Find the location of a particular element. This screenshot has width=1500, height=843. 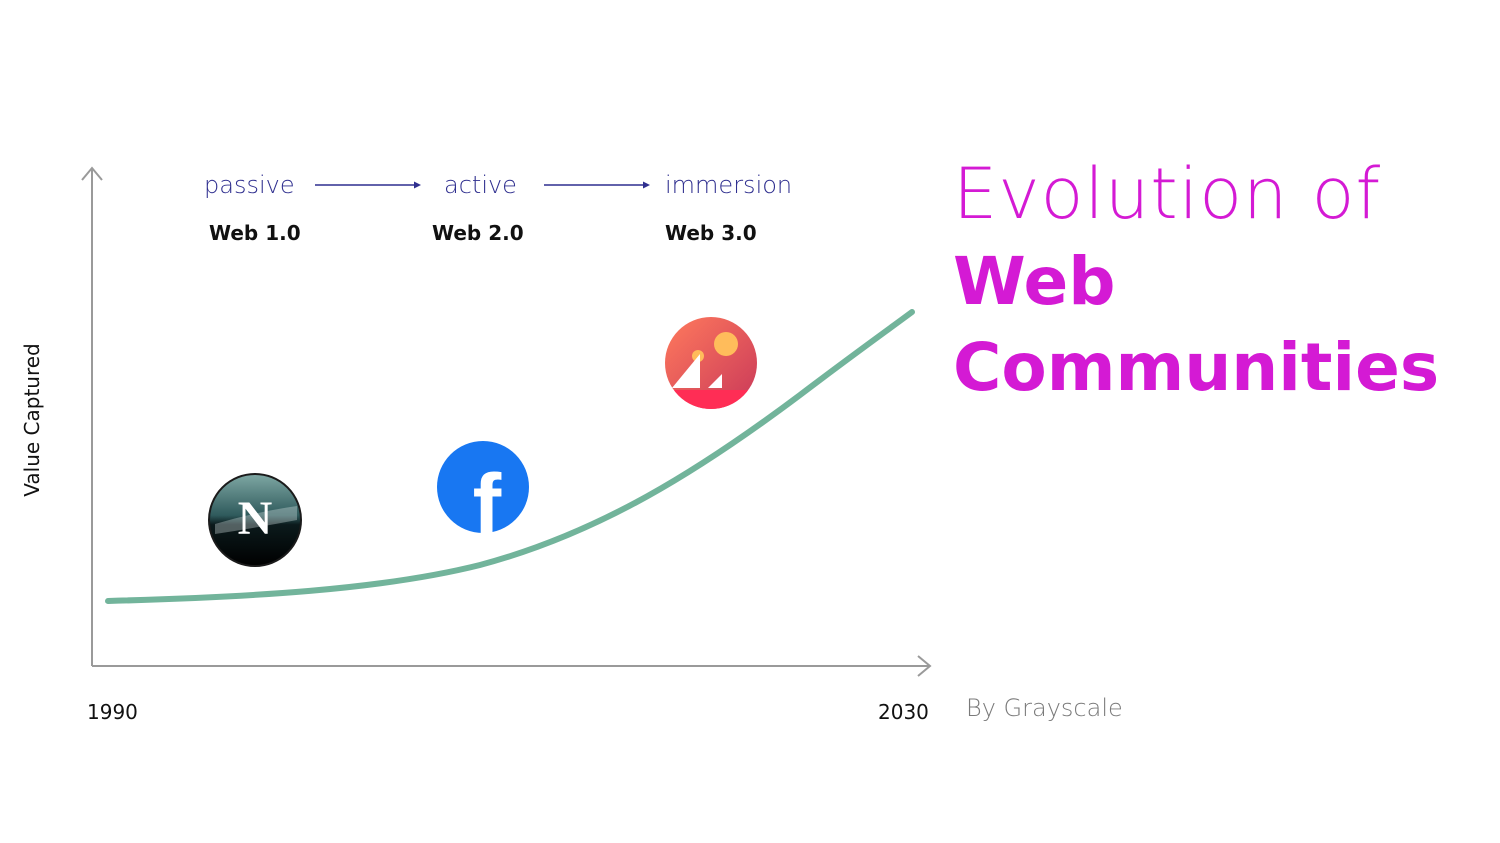

netscape-logo-icon: N is located at coordinates (255, 520).